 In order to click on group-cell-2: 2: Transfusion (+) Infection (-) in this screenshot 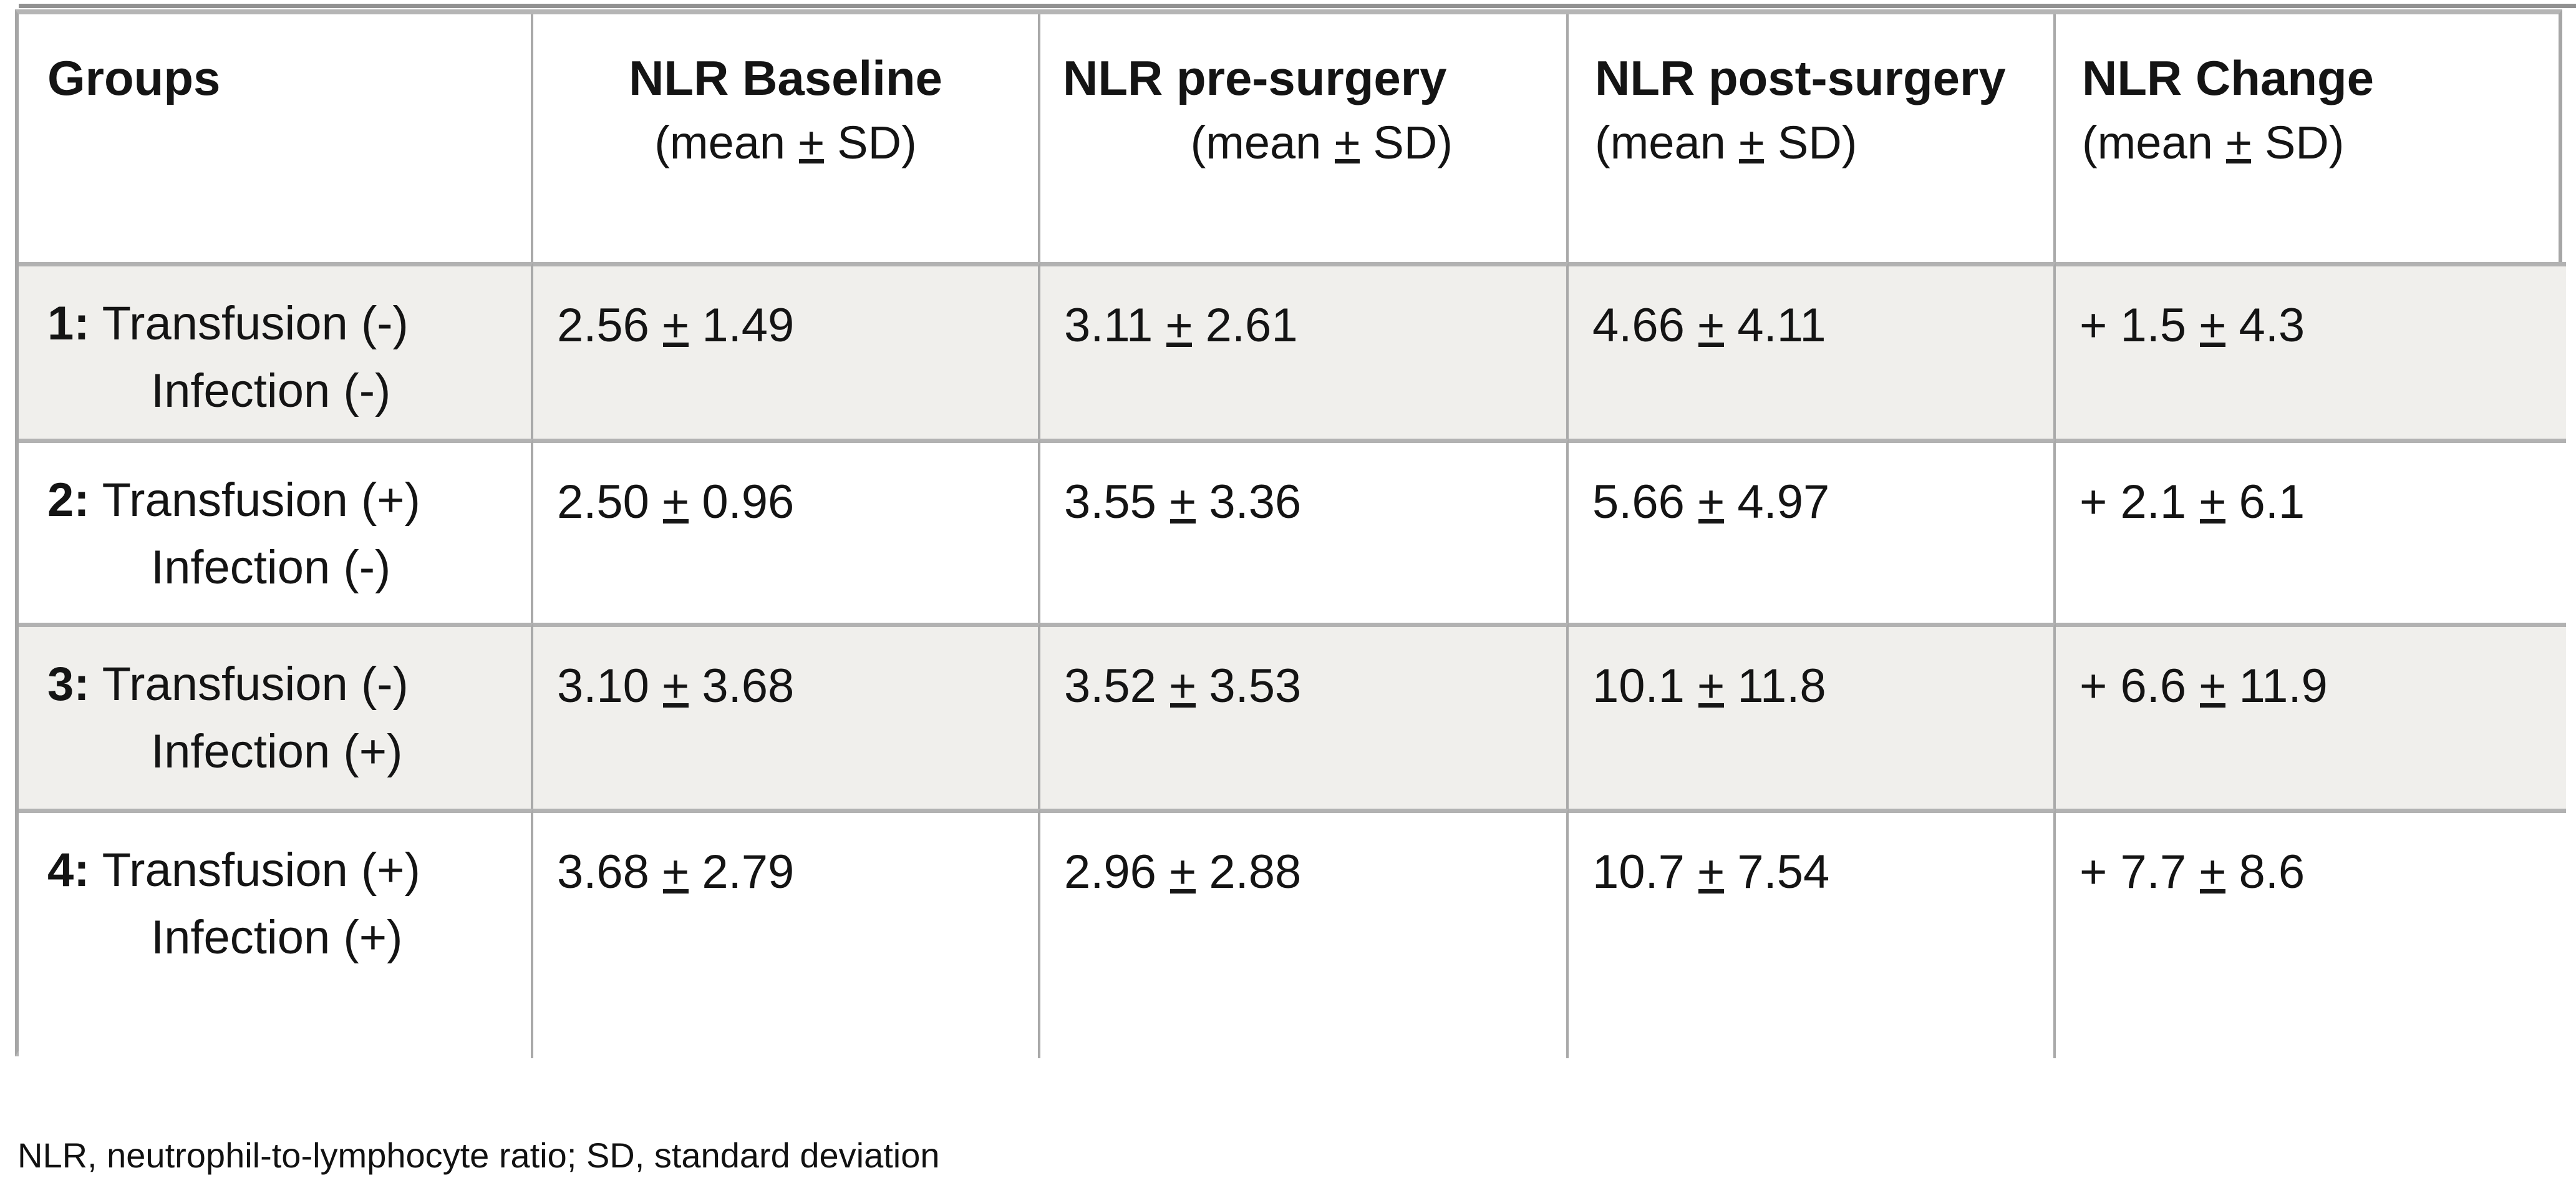, I will do `click(276, 531)`.